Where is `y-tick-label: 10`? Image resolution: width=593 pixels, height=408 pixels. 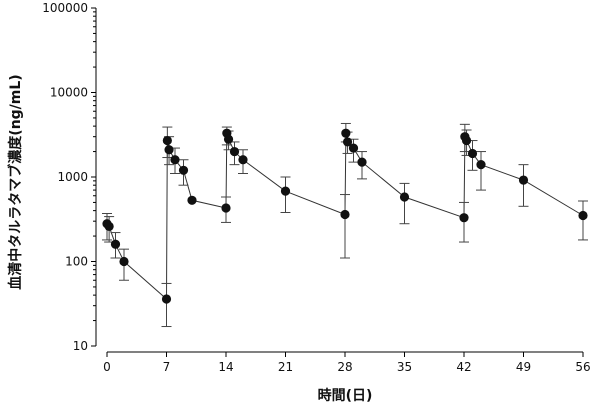
y-tick-label: 10 is located at coordinates (80, 346).